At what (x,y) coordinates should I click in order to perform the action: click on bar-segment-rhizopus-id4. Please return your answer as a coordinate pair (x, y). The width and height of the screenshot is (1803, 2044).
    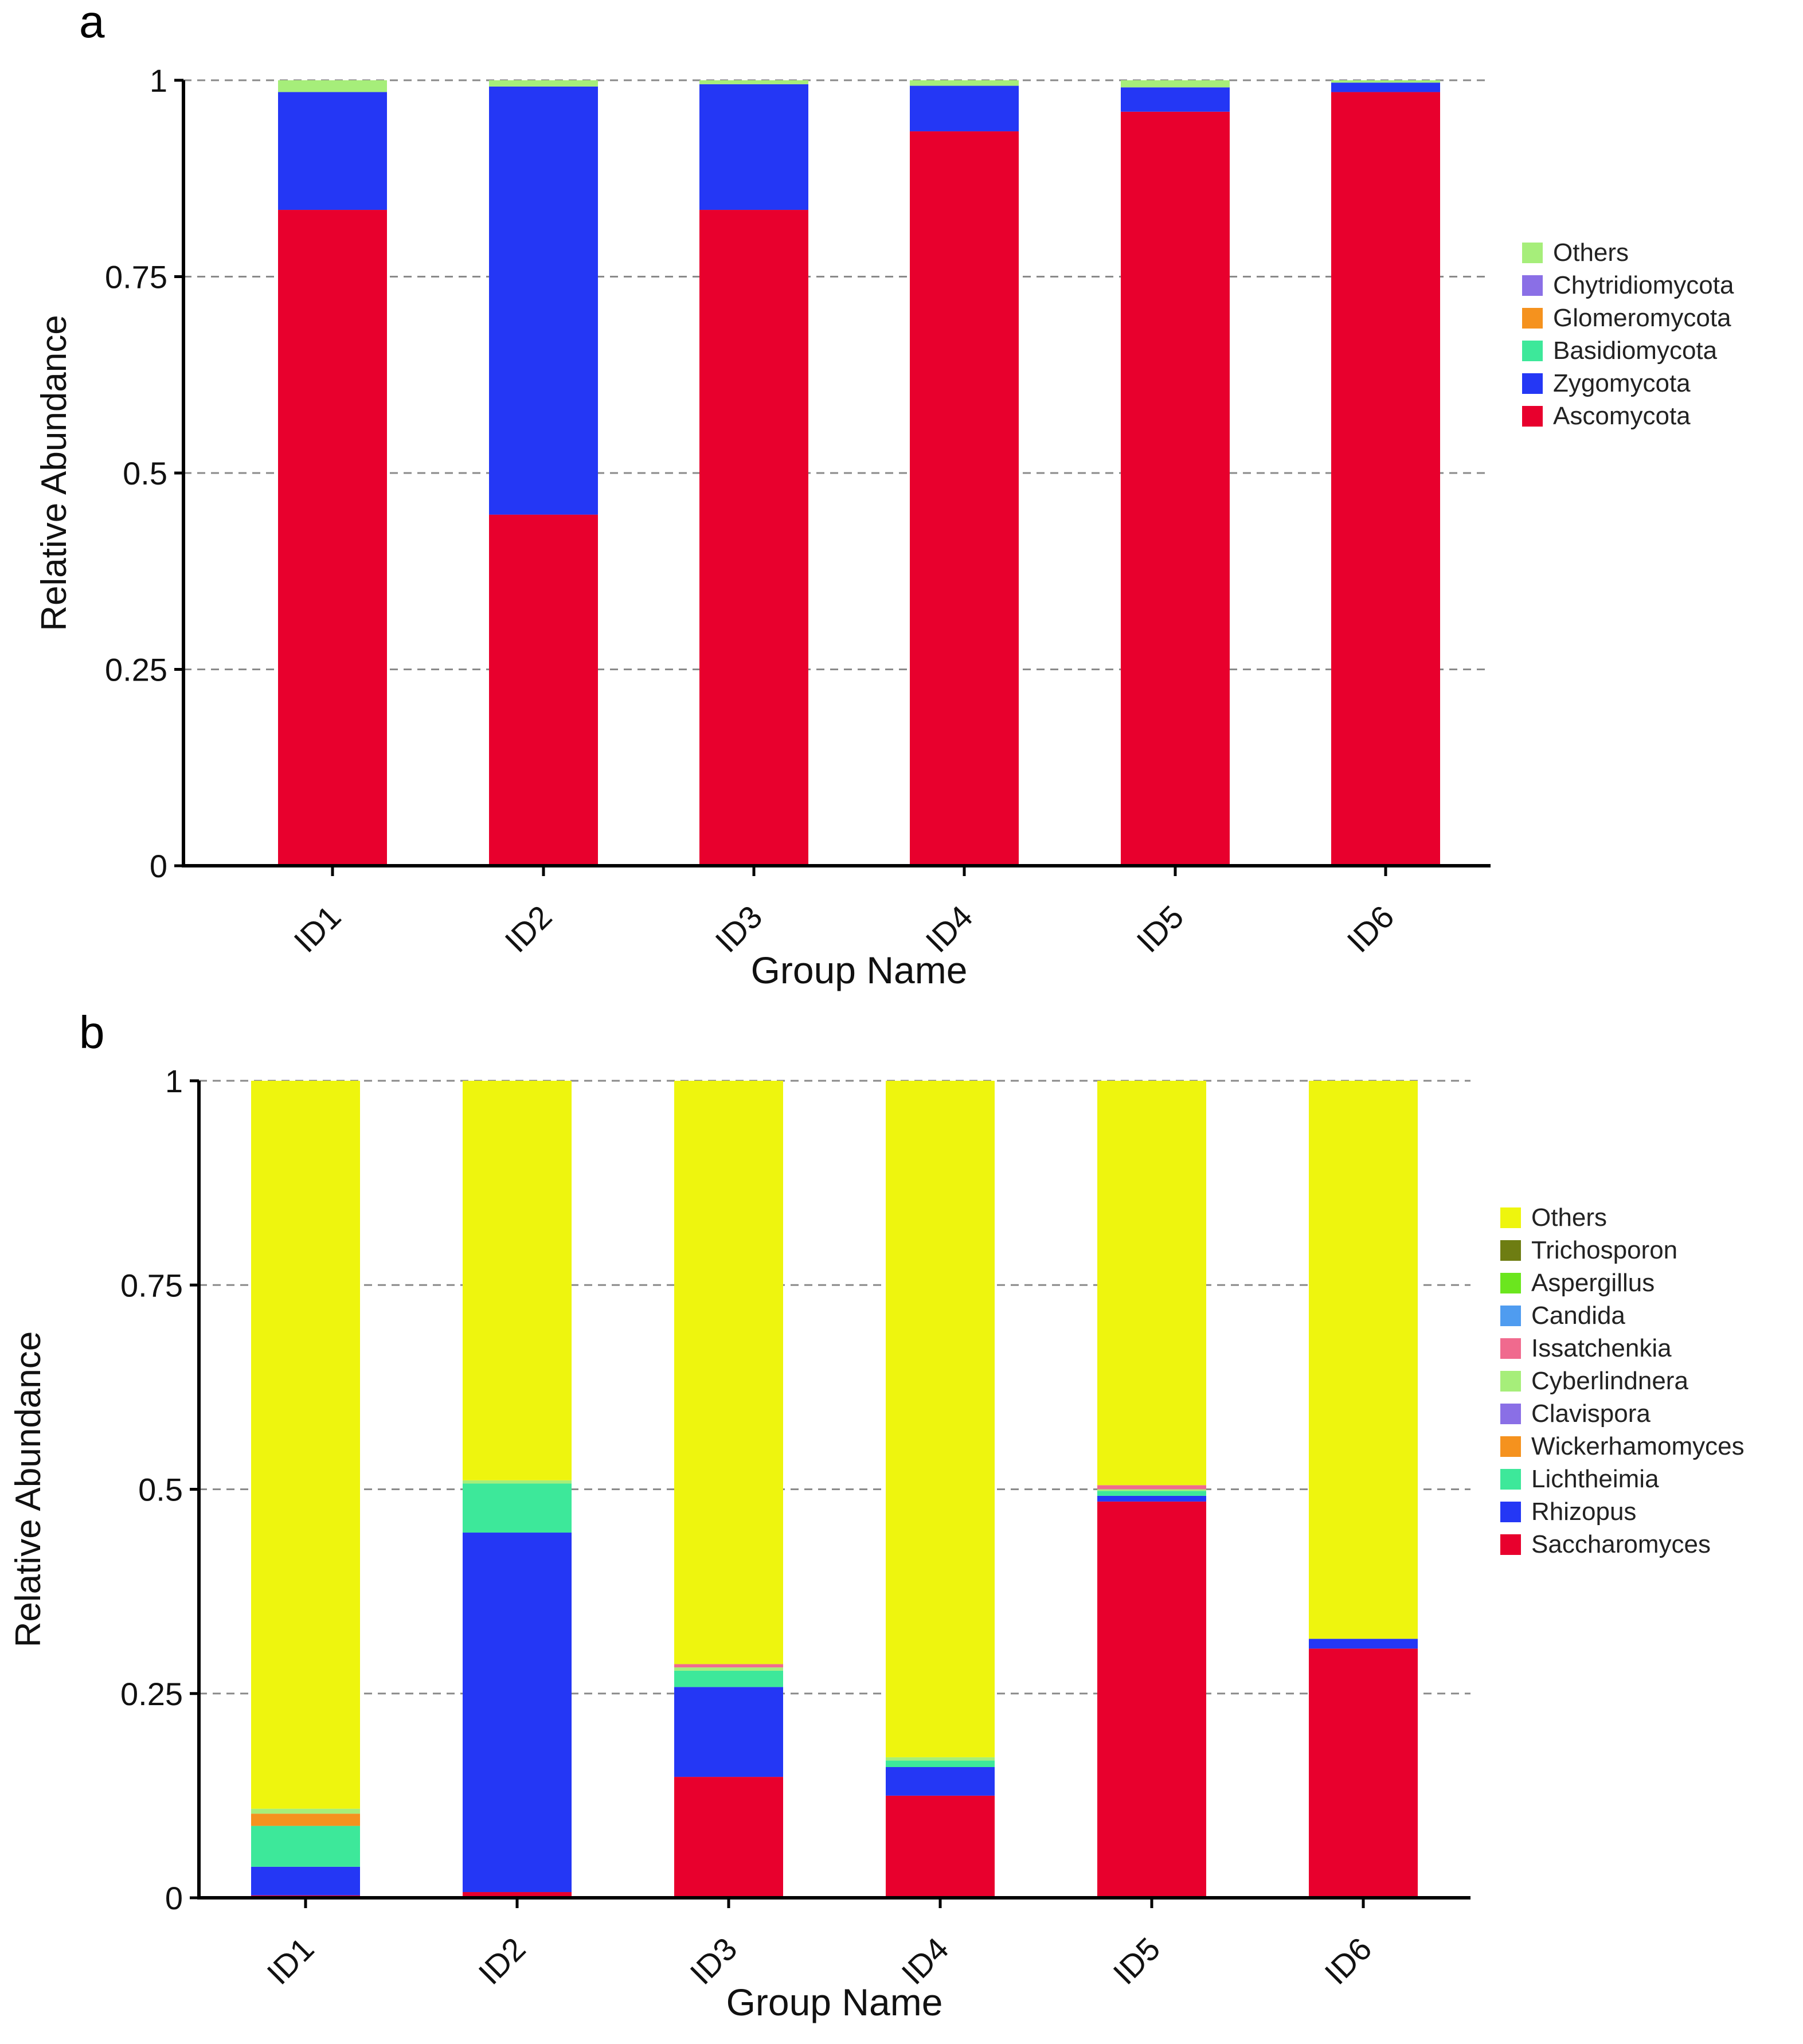
    Looking at the image, I should click on (941, 1781).